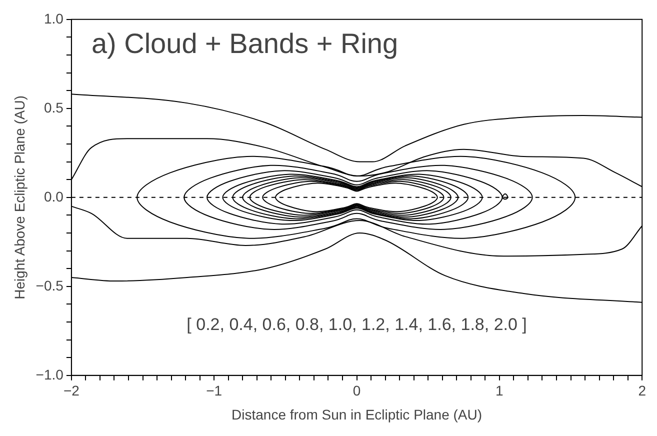 Image resolution: width=657 pixels, height=436 pixels. Describe the element at coordinates (50, 285) in the screenshot. I see `y-tick-label: −0.5` at that location.